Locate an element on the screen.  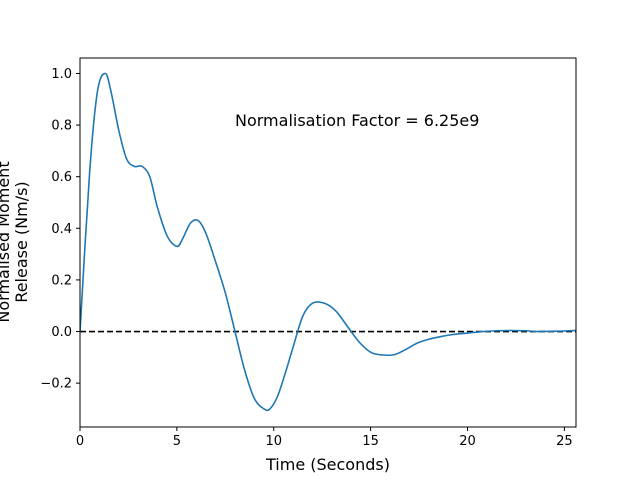
y-axis-label-line-2: Release (Nm/s) is located at coordinates (21, 241).